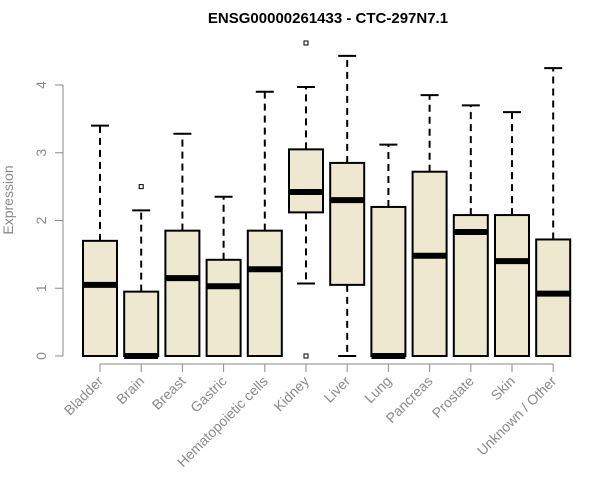 Image resolution: width=600 pixels, height=500 pixels. Describe the element at coordinates (8, 199) in the screenshot. I see `y-axis-label: Expression` at that location.